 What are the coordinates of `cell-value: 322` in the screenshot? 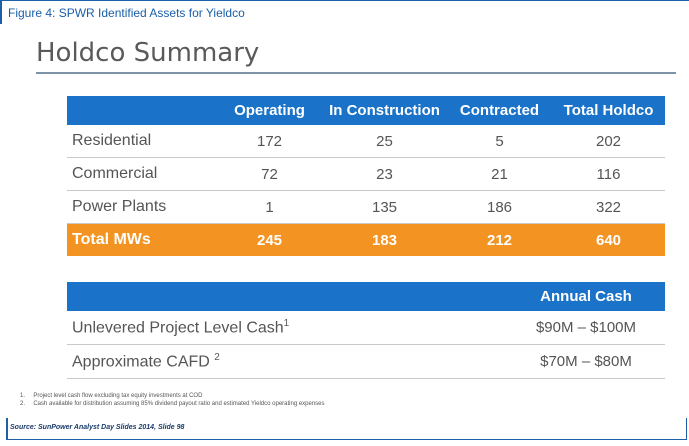 It's located at (608, 207).